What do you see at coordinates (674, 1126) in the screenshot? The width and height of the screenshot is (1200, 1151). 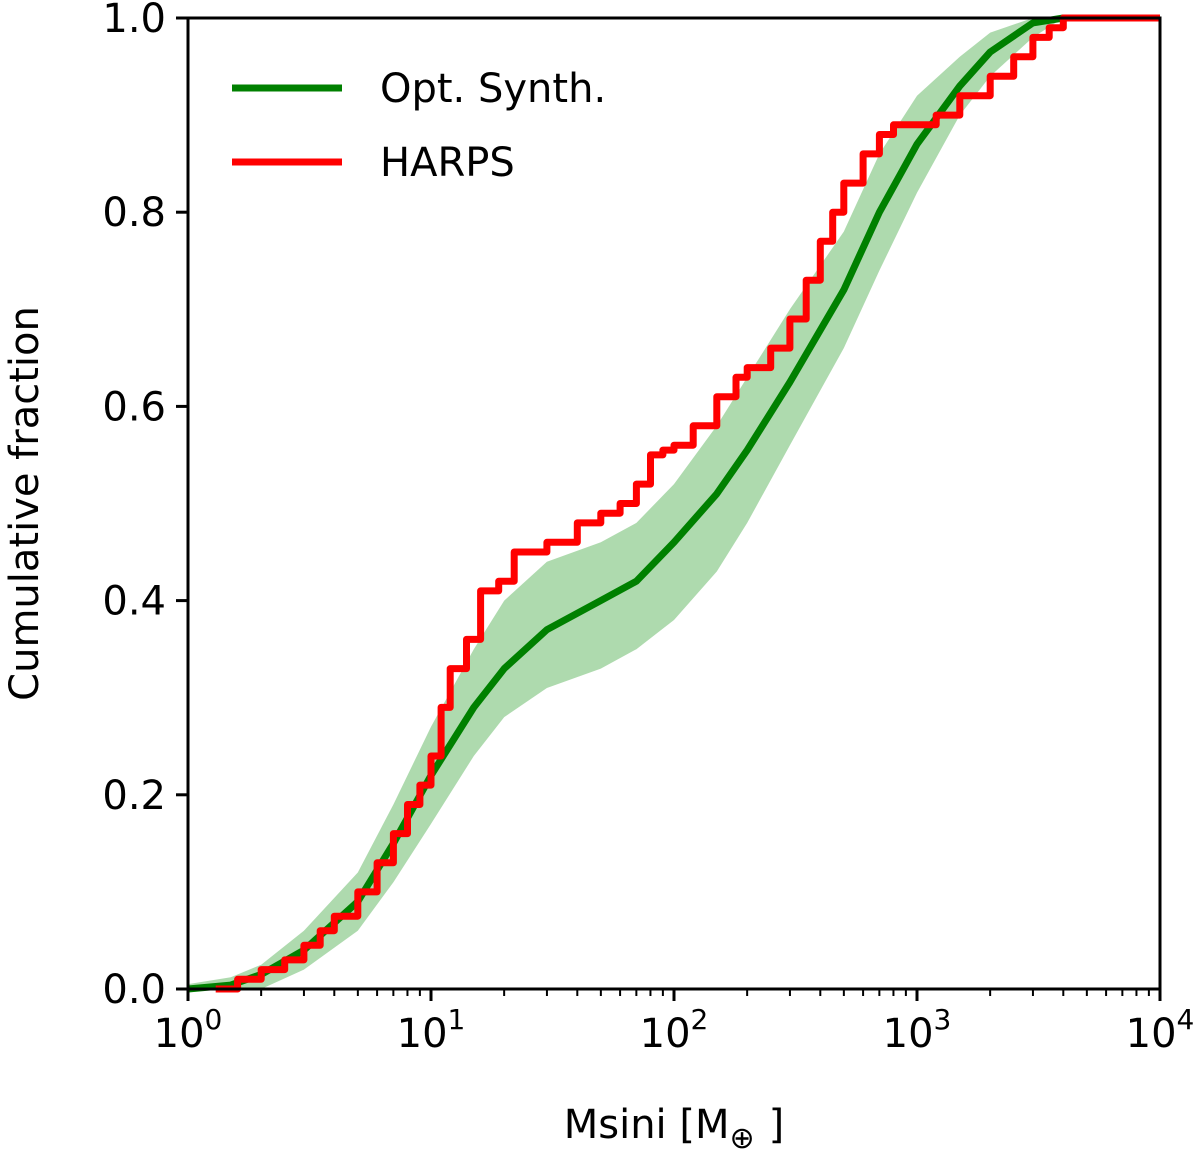 I see `x-axis-label: Msini [M⊕]` at bounding box center [674, 1126].